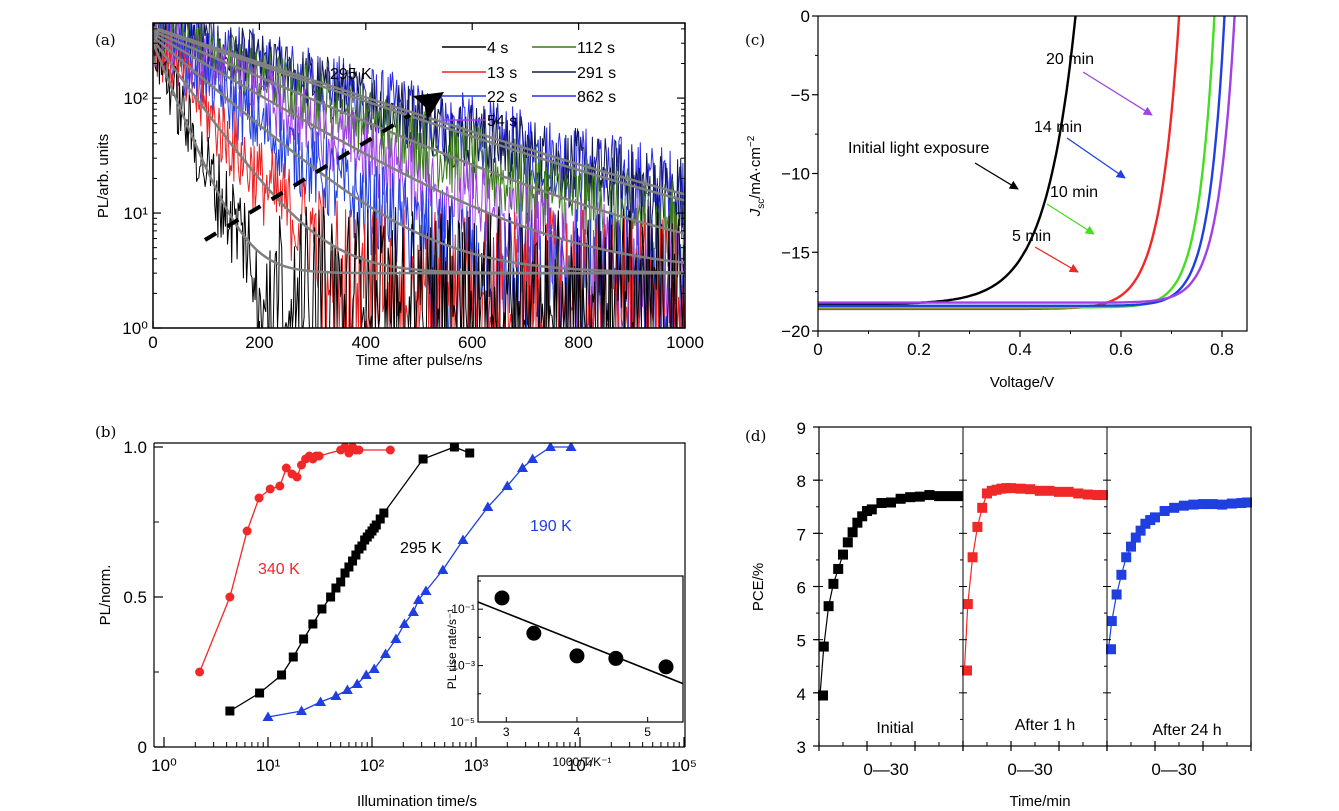 The height and width of the screenshot is (811, 1339). Describe the element at coordinates (551, 526) in the screenshot. I see `label-190k: 190 K` at that location.